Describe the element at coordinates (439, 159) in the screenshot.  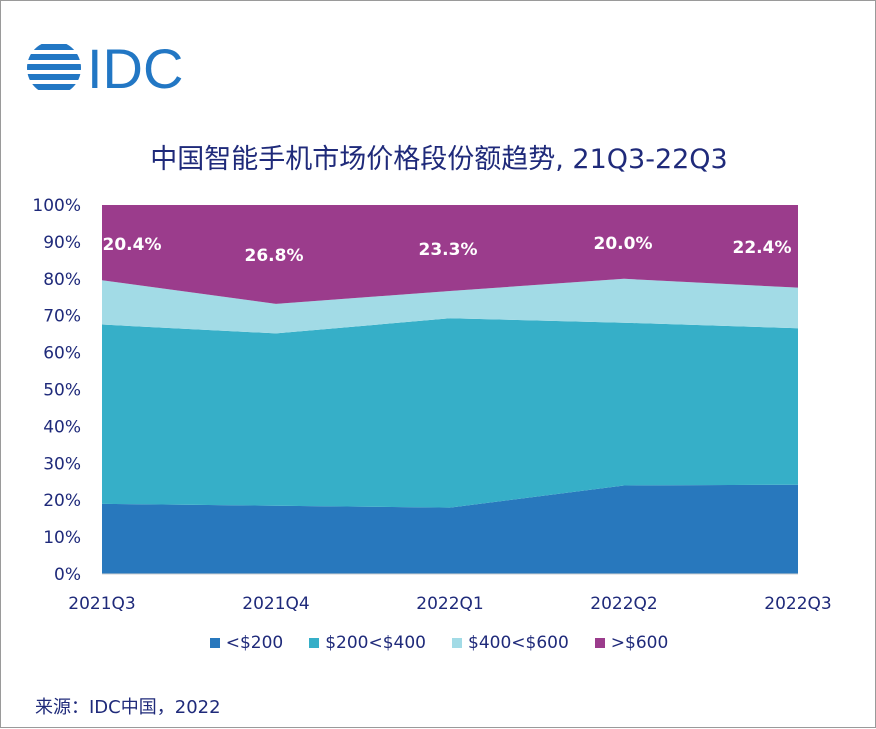
I see `chart-title: 中国智能手机市场价格段份额趋势, 21Q3-22Q3` at that location.